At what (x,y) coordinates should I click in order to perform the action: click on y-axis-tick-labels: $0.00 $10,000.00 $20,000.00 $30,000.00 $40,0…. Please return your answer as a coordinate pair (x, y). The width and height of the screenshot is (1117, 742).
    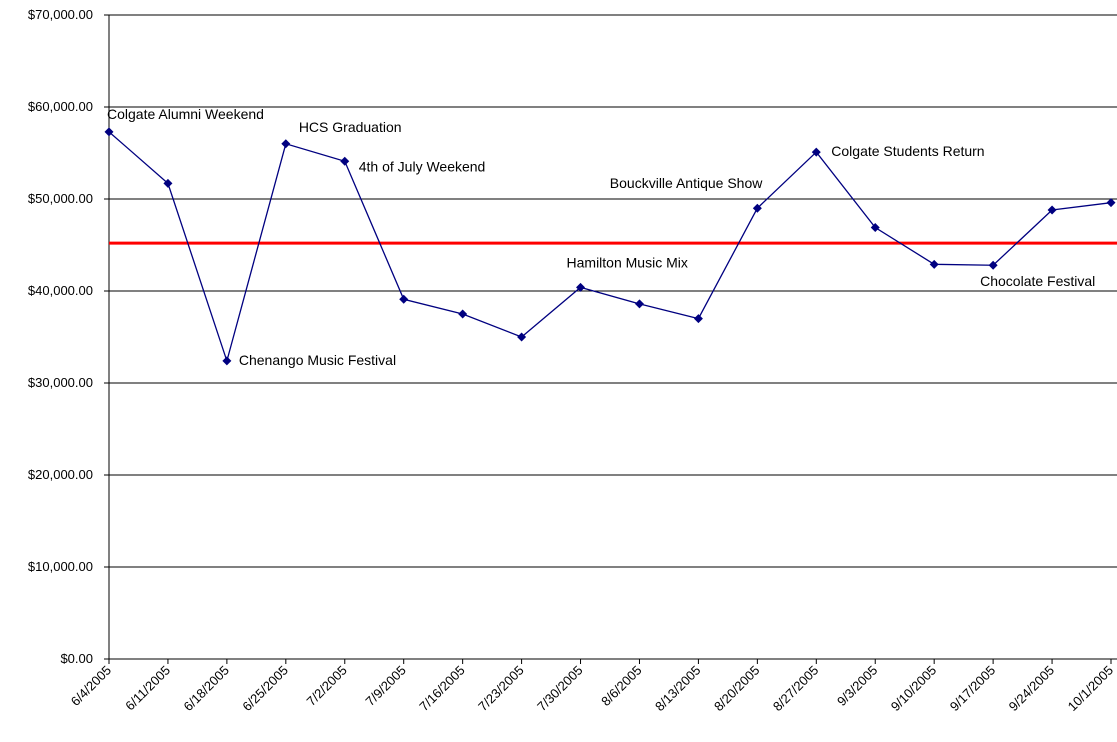
    Looking at the image, I should click on (60, 336).